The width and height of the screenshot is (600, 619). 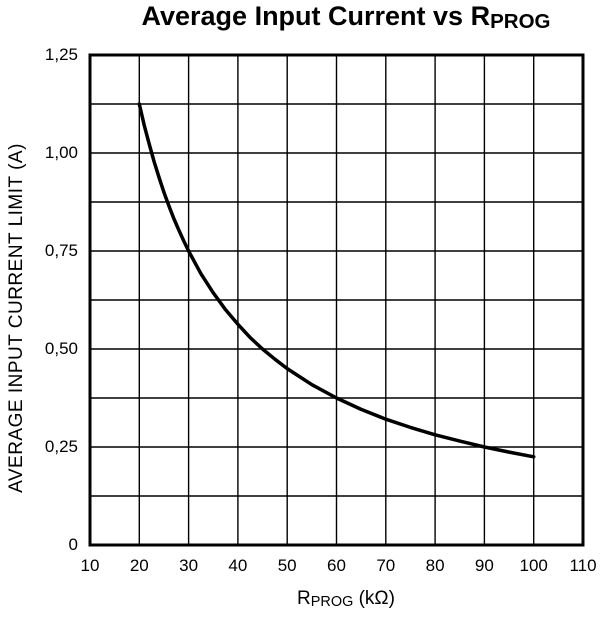 What do you see at coordinates (316, 16) in the screenshot?
I see `chart-title-main: Average Input Current vs R` at bounding box center [316, 16].